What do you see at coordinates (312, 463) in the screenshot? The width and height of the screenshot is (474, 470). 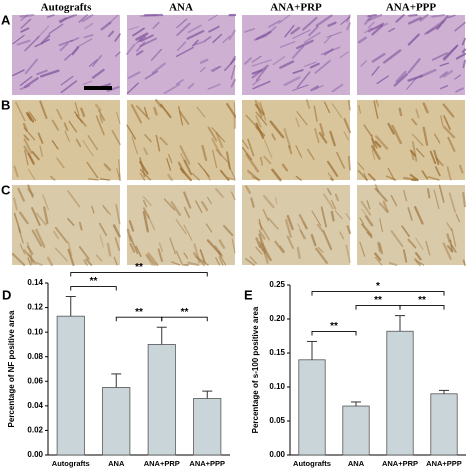 I see `x-tick-label: Autografts` at bounding box center [312, 463].